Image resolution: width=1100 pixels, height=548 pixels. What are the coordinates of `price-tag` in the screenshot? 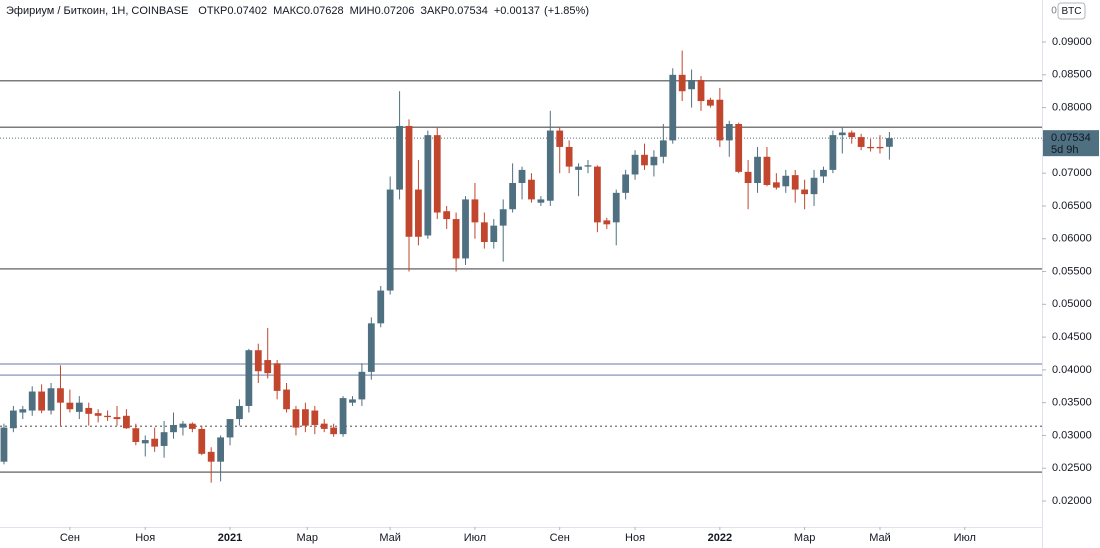 It's located at (1071, 143).